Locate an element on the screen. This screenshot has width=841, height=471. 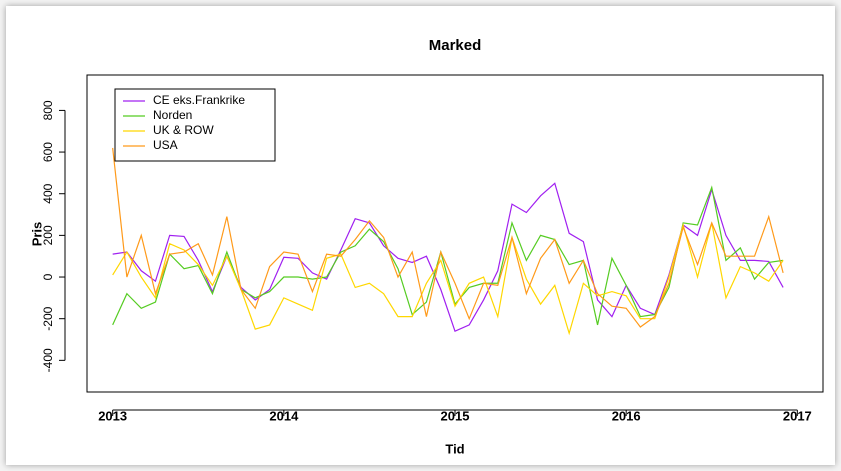
x-tick-label: 2017 is located at coordinates (797, 415).